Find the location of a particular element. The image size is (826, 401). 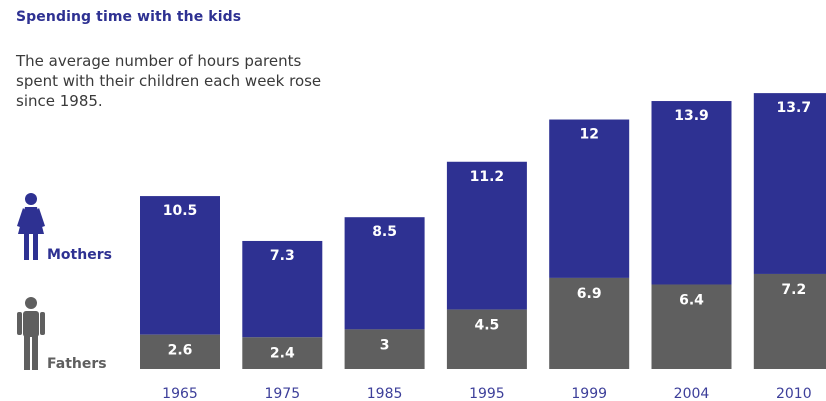

bar-stack-2010: 13.7 7.2 is located at coordinates (789, 231).